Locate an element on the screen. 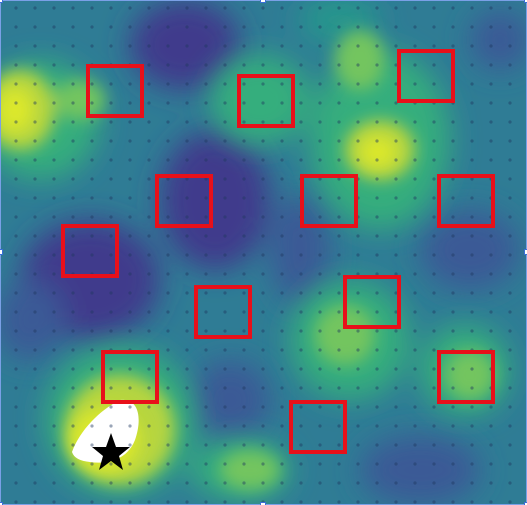 The image size is (527, 505). resize-handle-top-left is located at coordinates (1, 1).